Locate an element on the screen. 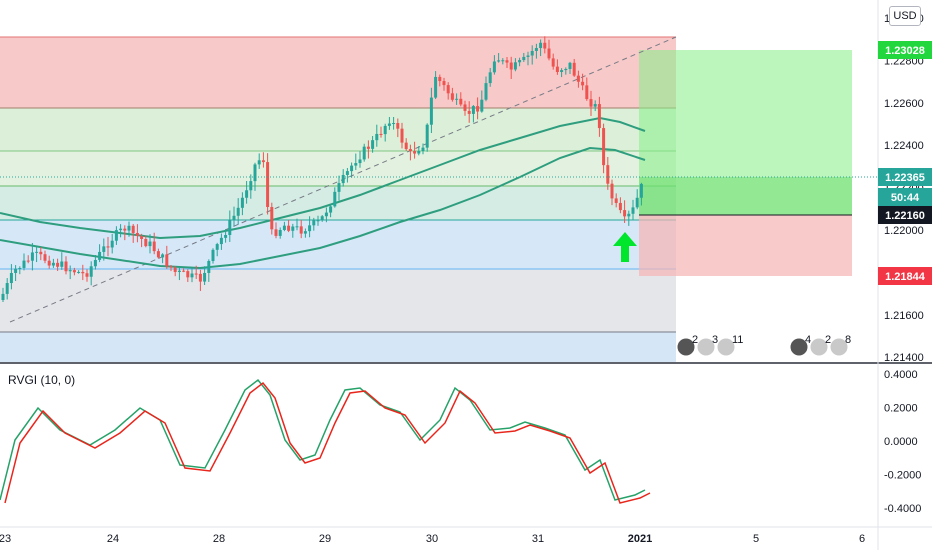 This screenshot has width=932, height=550. price-label-value: 1.21844 is located at coordinates (905, 277).